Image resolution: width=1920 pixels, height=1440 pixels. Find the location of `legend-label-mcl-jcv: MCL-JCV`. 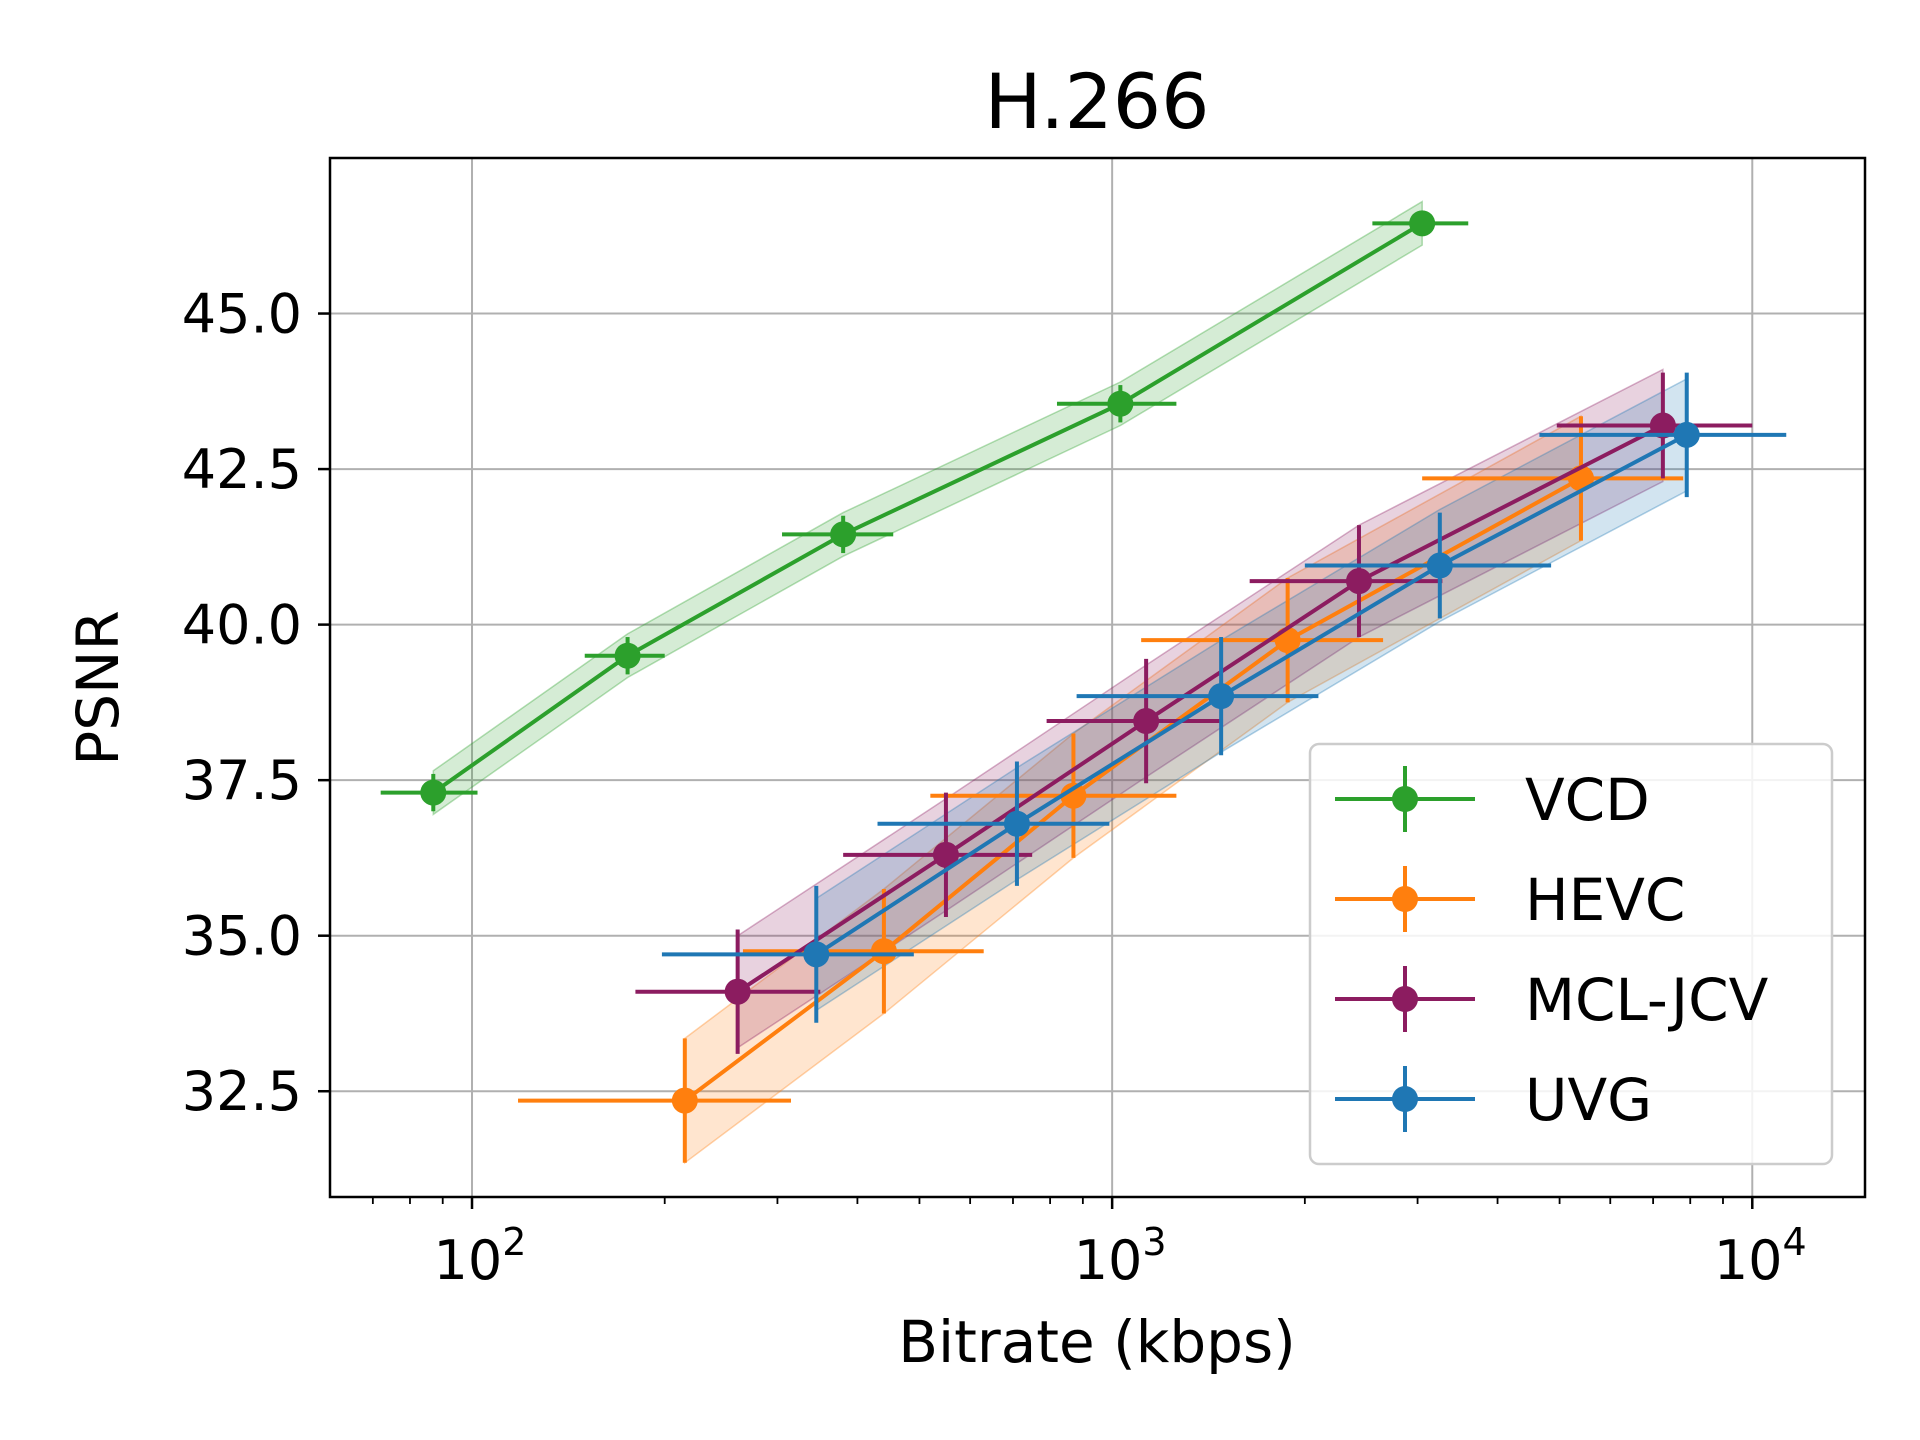

legend-label-mcl-jcv: MCL-JCV is located at coordinates (1647, 1000).